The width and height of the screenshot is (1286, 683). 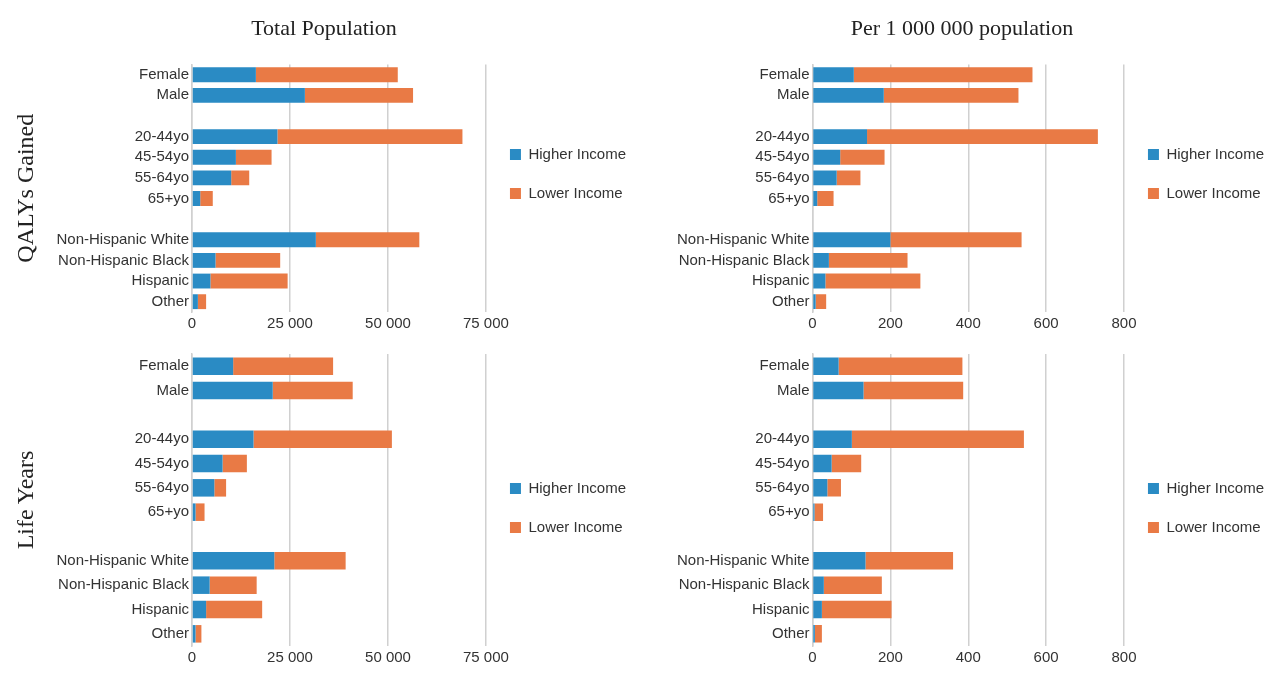 What do you see at coordinates (962, 27) in the screenshot?
I see `chart-title: Per 1 000 000 population` at bounding box center [962, 27].